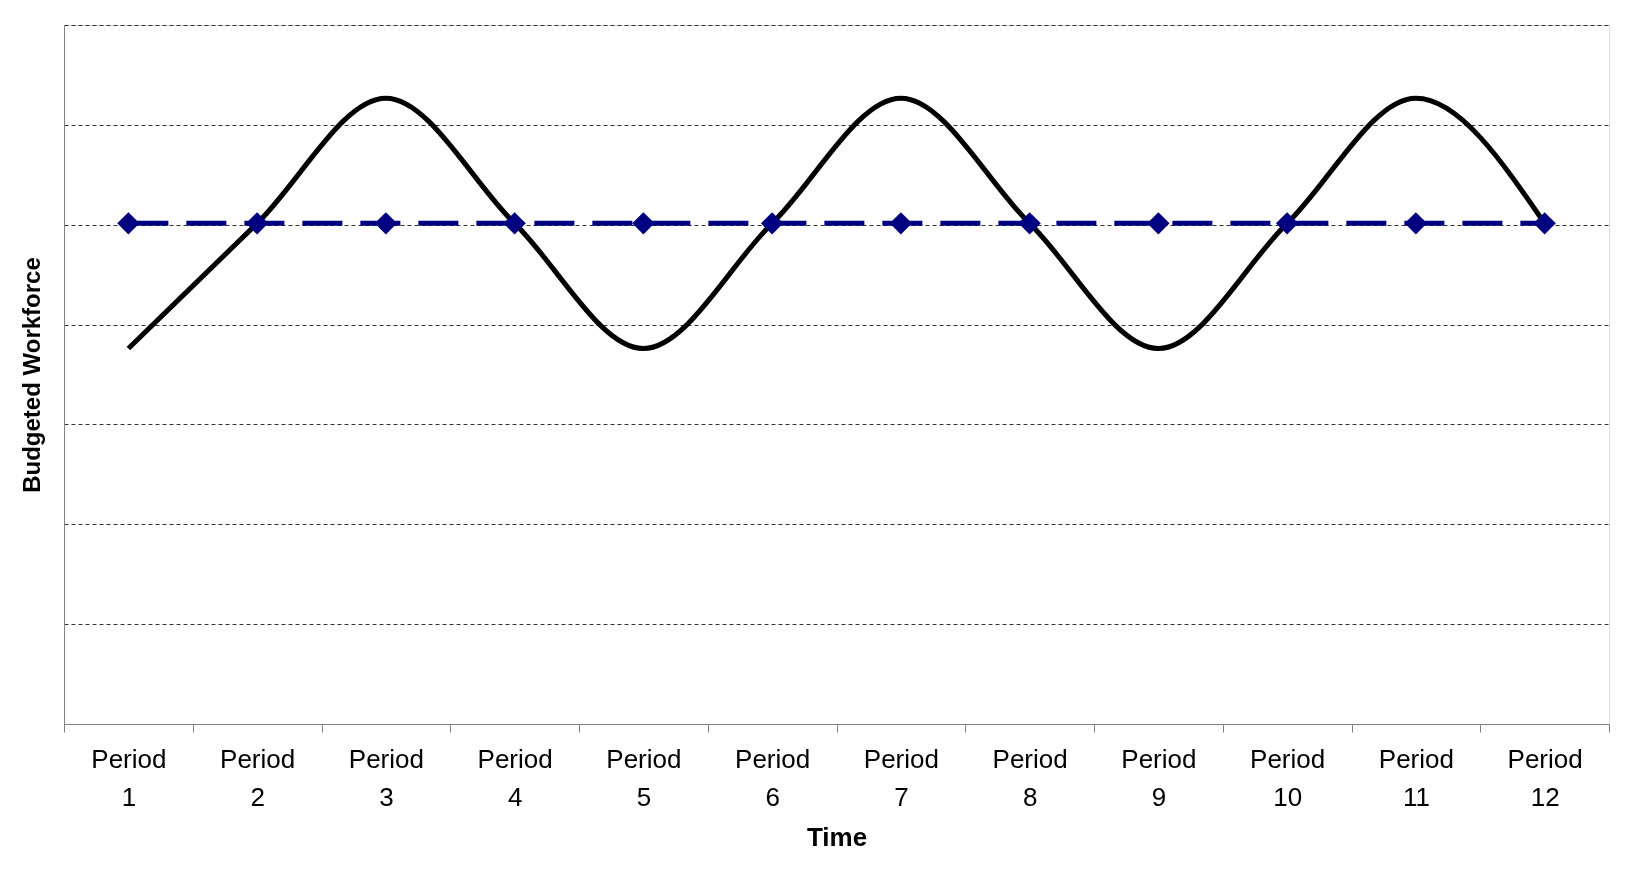 This screenshot has height=882, width=1650. Describe the element at coordinates (1288, 777) in the screenshot. I see `x-tick-label: Period 10` at that location.